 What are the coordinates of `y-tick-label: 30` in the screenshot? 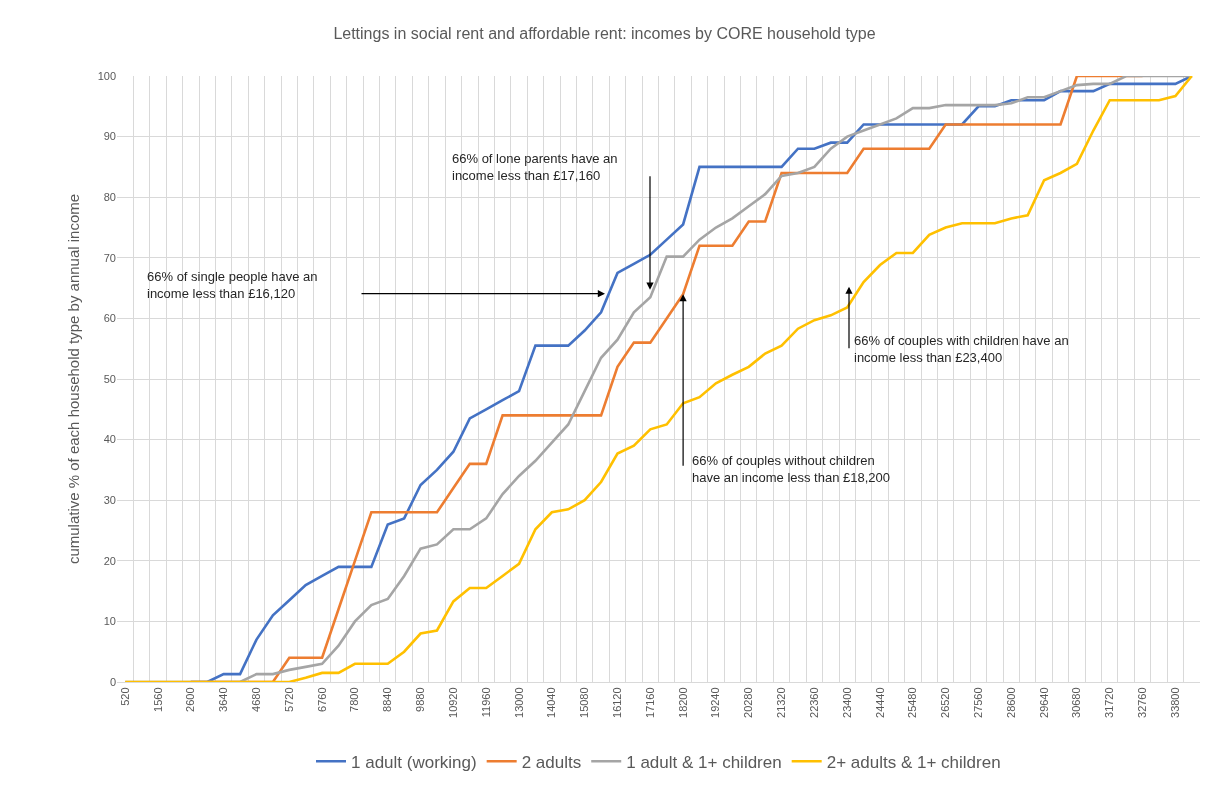 It's located at (109, 500).